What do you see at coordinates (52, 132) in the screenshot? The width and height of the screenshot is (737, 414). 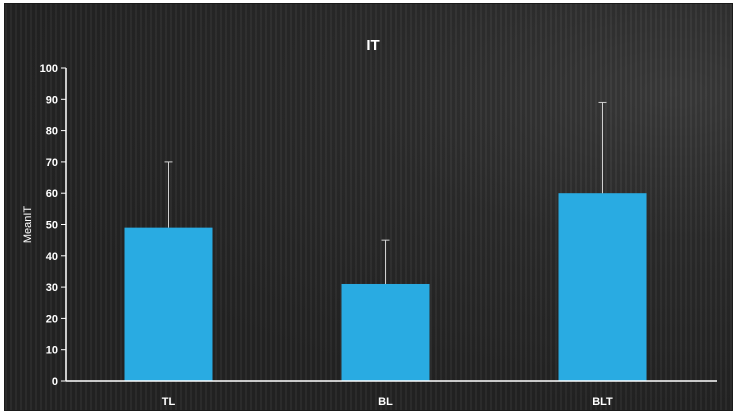 I see `y-tick-label: 80` at bounding box center [52, 132].